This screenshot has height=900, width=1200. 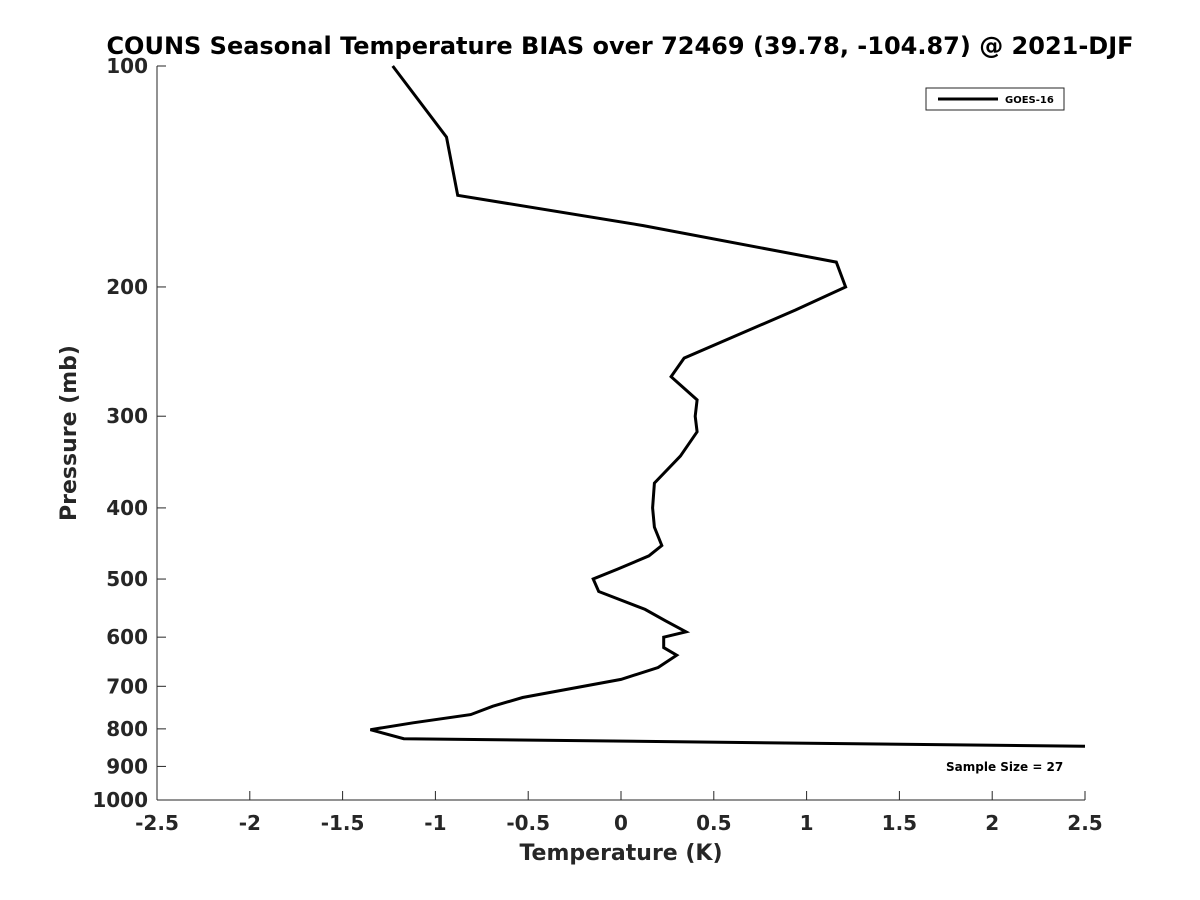 I want to click on sample-size-annotation: Sample Size = 27, so click(x=1004, y=767).